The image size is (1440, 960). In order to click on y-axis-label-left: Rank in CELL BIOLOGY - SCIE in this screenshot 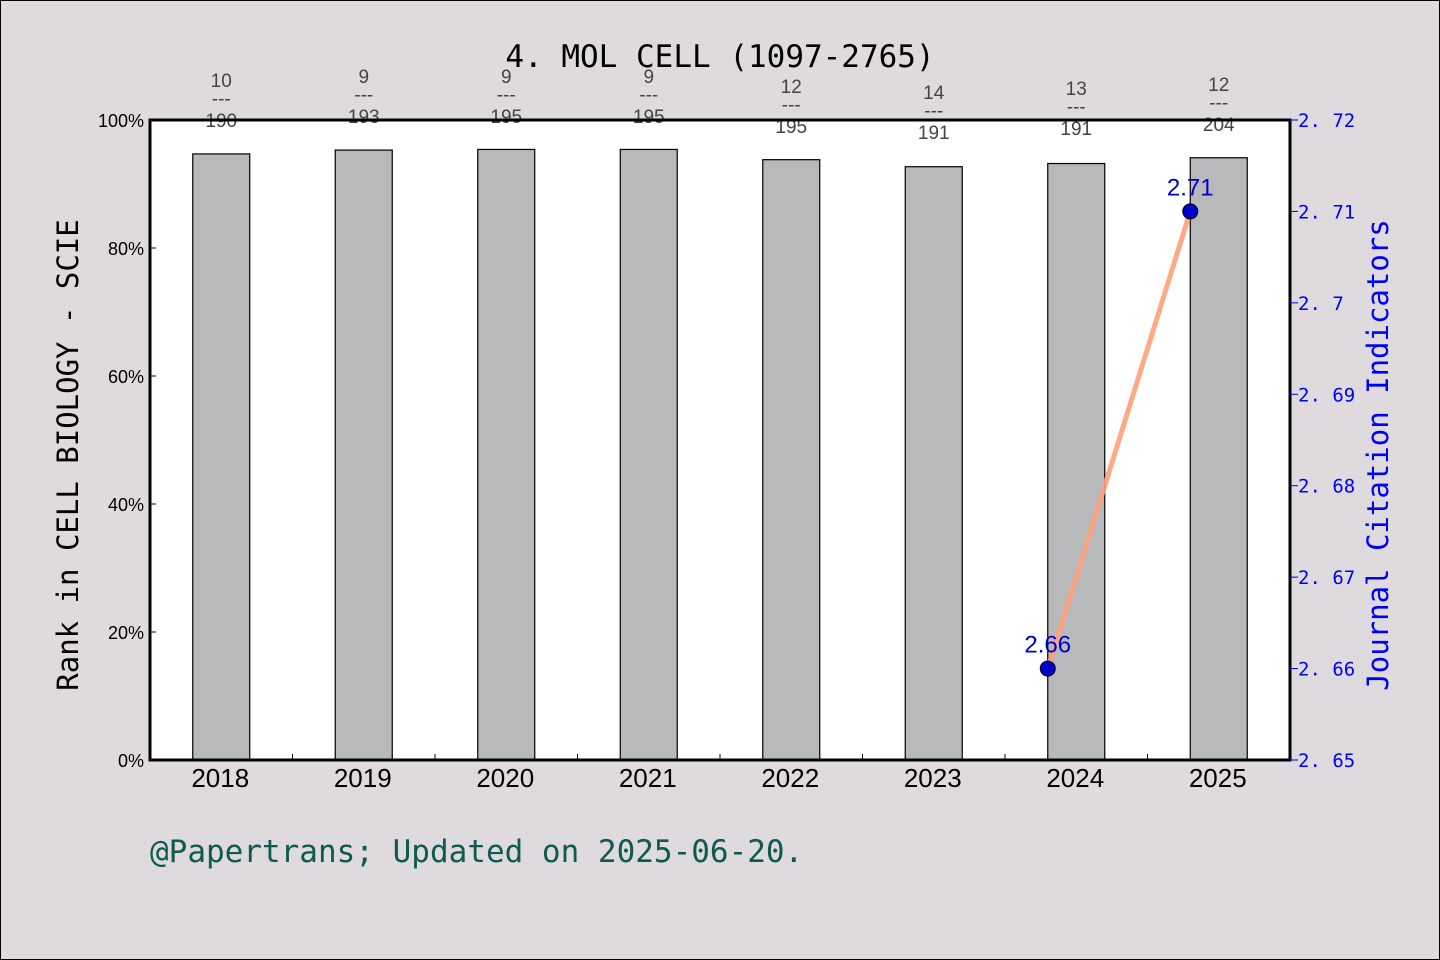, I will do `click(68, 454)`.